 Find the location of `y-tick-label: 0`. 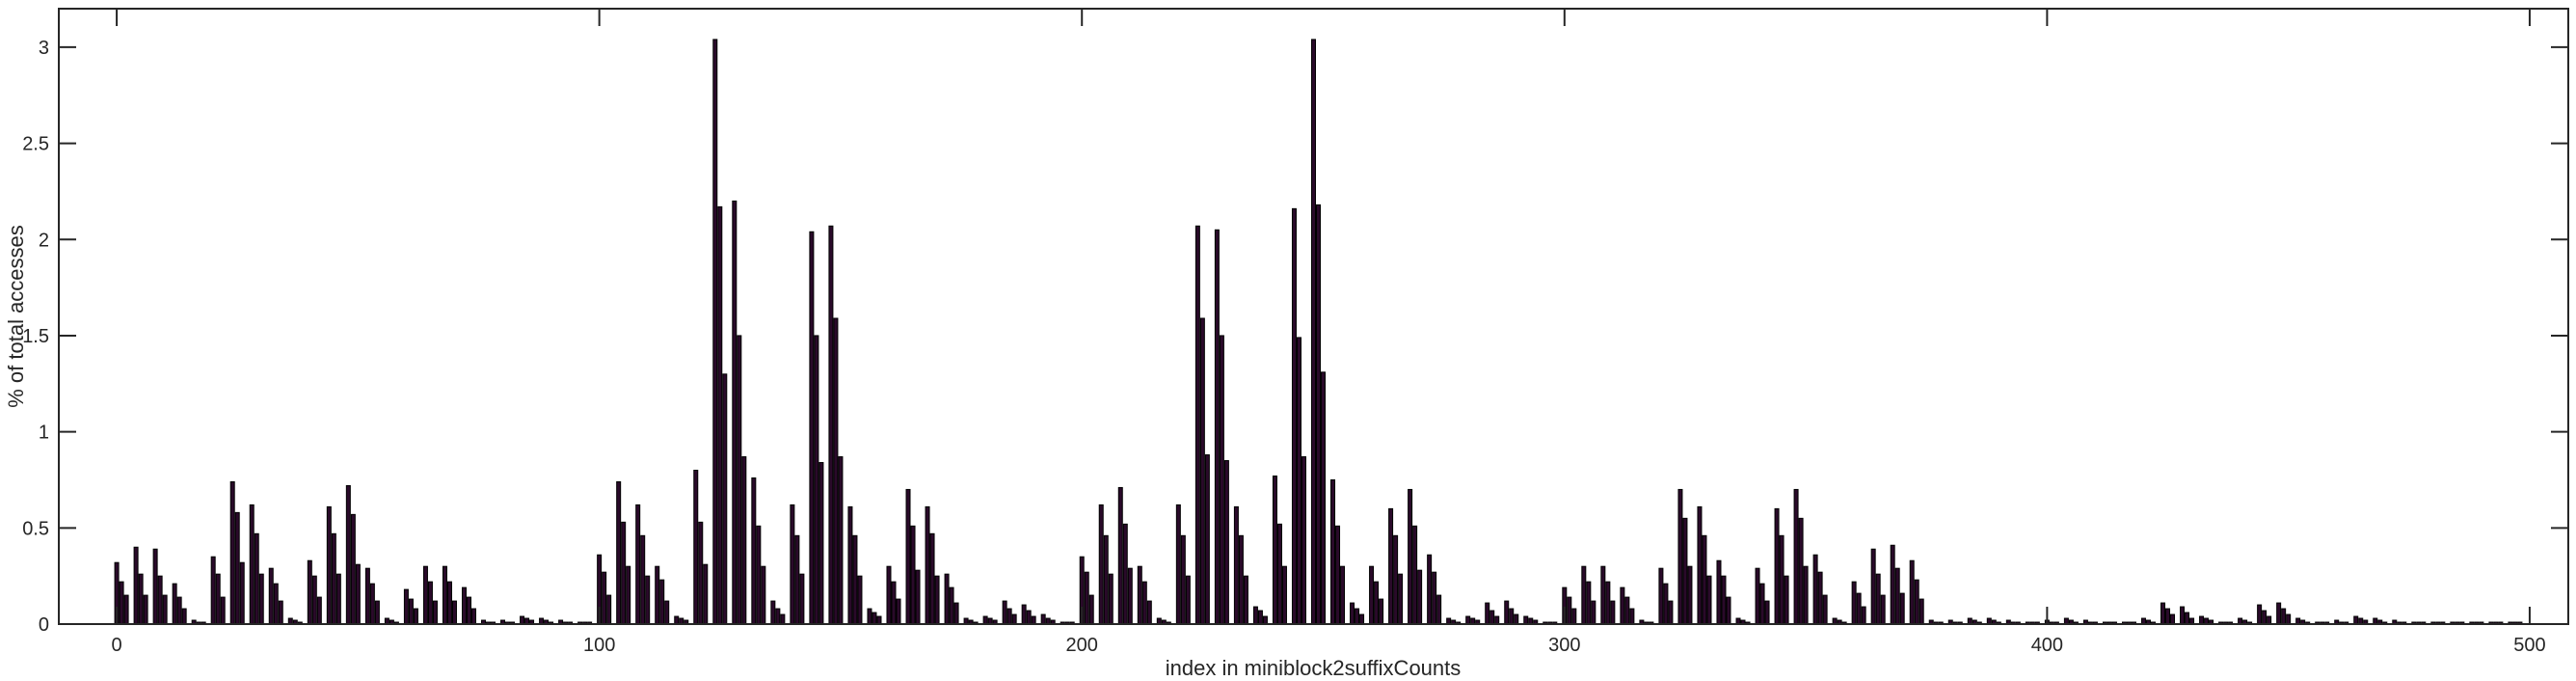

y-tick-label: 0 is located at coordinates (44, 625).